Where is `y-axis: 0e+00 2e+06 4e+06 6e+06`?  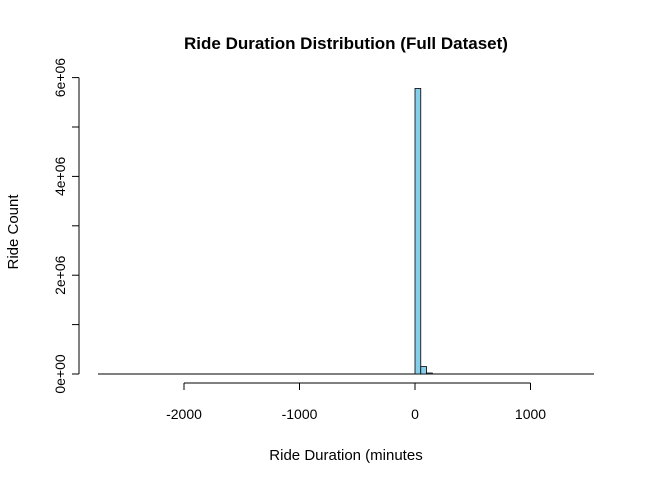
y-axis: 0e+00 2e+06 4e+06 6e+06 is located at coordinates (66, 226).